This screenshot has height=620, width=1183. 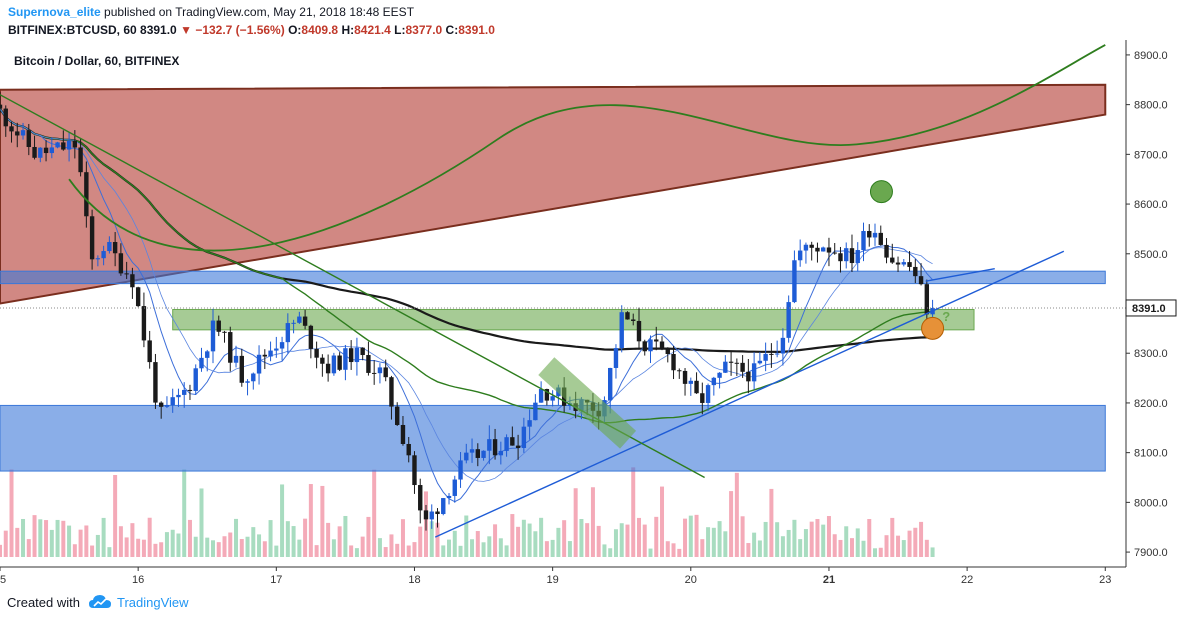 I want to click on low-value: 8377.0, so click(x=424, y=30).